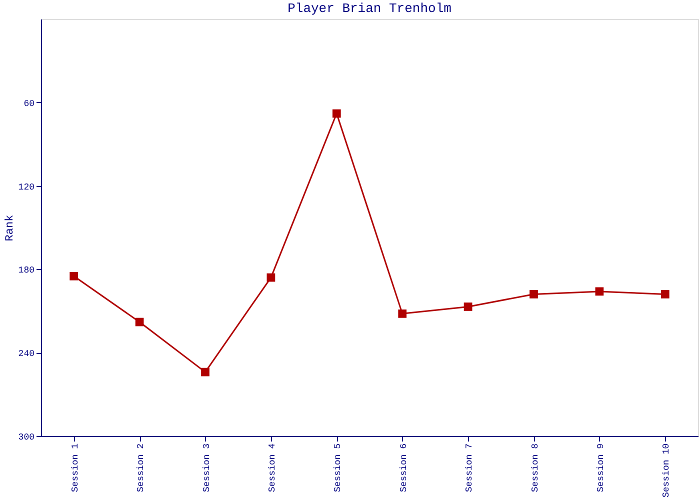  Describe the element at coordinates (26, 271) in the screenshot. I see `y-tick-label: 180` at that location.